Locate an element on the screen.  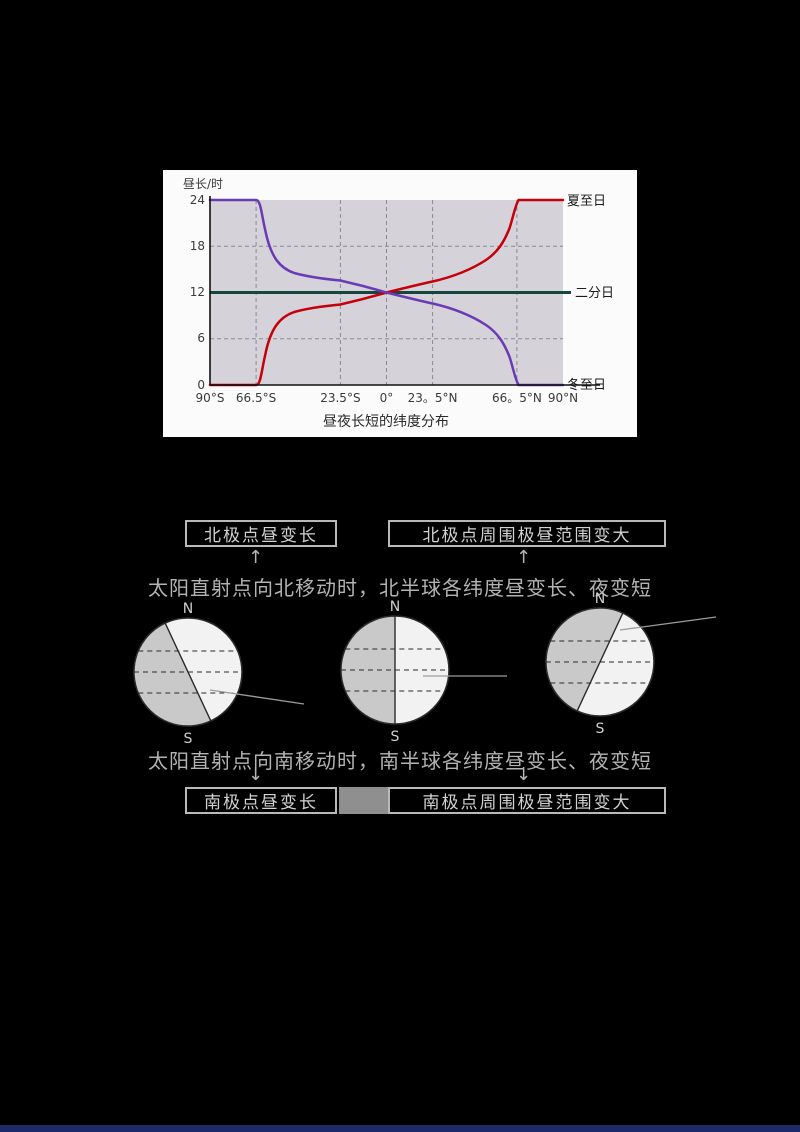
north-polar-day-range-box: 北极点周围极昼范围变大 is located at coordinates (527, 533).